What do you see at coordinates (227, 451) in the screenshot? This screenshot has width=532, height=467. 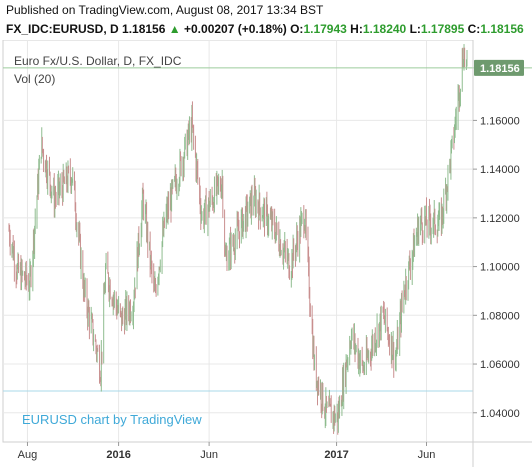 I see `time-axis: Aug 2016 Jun 2017 Jun` at bounding box center [227, 451].